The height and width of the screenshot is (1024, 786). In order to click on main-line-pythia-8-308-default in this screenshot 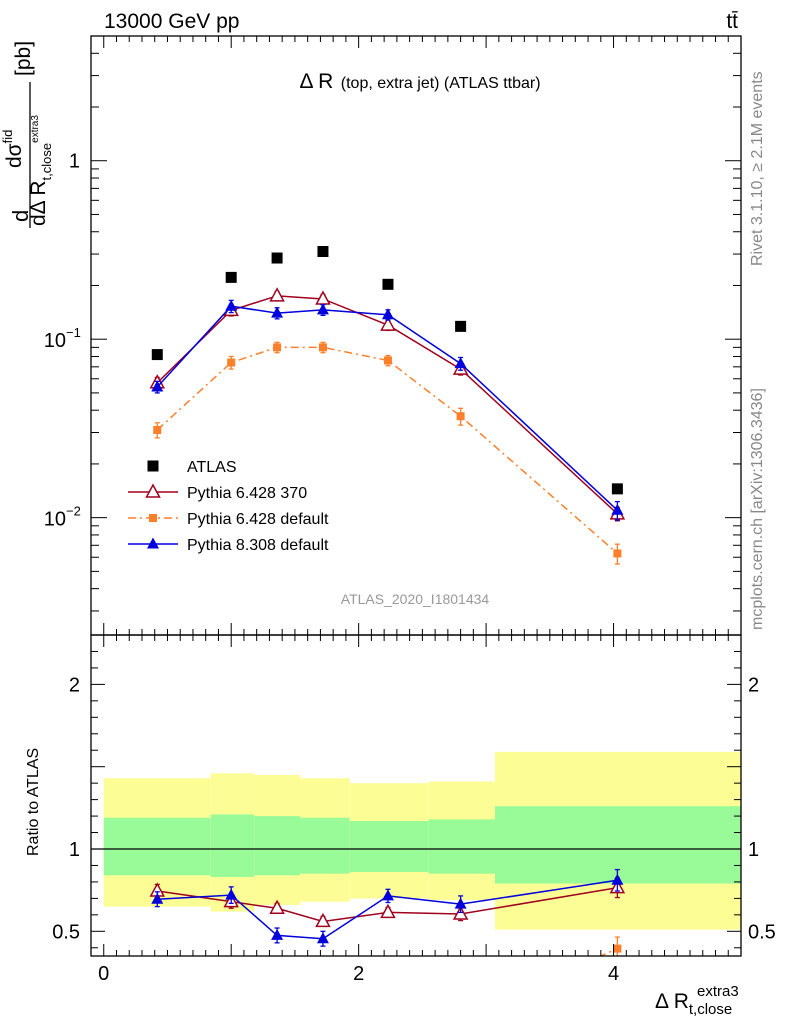, I will do `click(387, 408)`.